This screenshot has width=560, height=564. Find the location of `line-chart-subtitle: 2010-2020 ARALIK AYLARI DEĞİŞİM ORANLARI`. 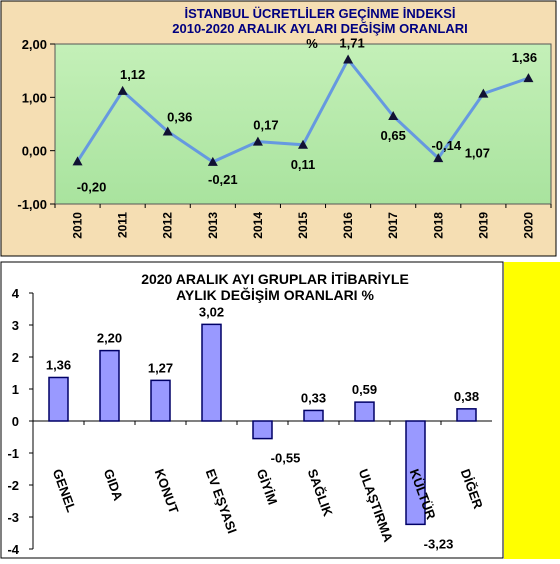

line-chart-subtitle: 2010-2020 ARALIK AYLARI DEĞİŞİM ORANLARI is located at coordinates (319, 28).